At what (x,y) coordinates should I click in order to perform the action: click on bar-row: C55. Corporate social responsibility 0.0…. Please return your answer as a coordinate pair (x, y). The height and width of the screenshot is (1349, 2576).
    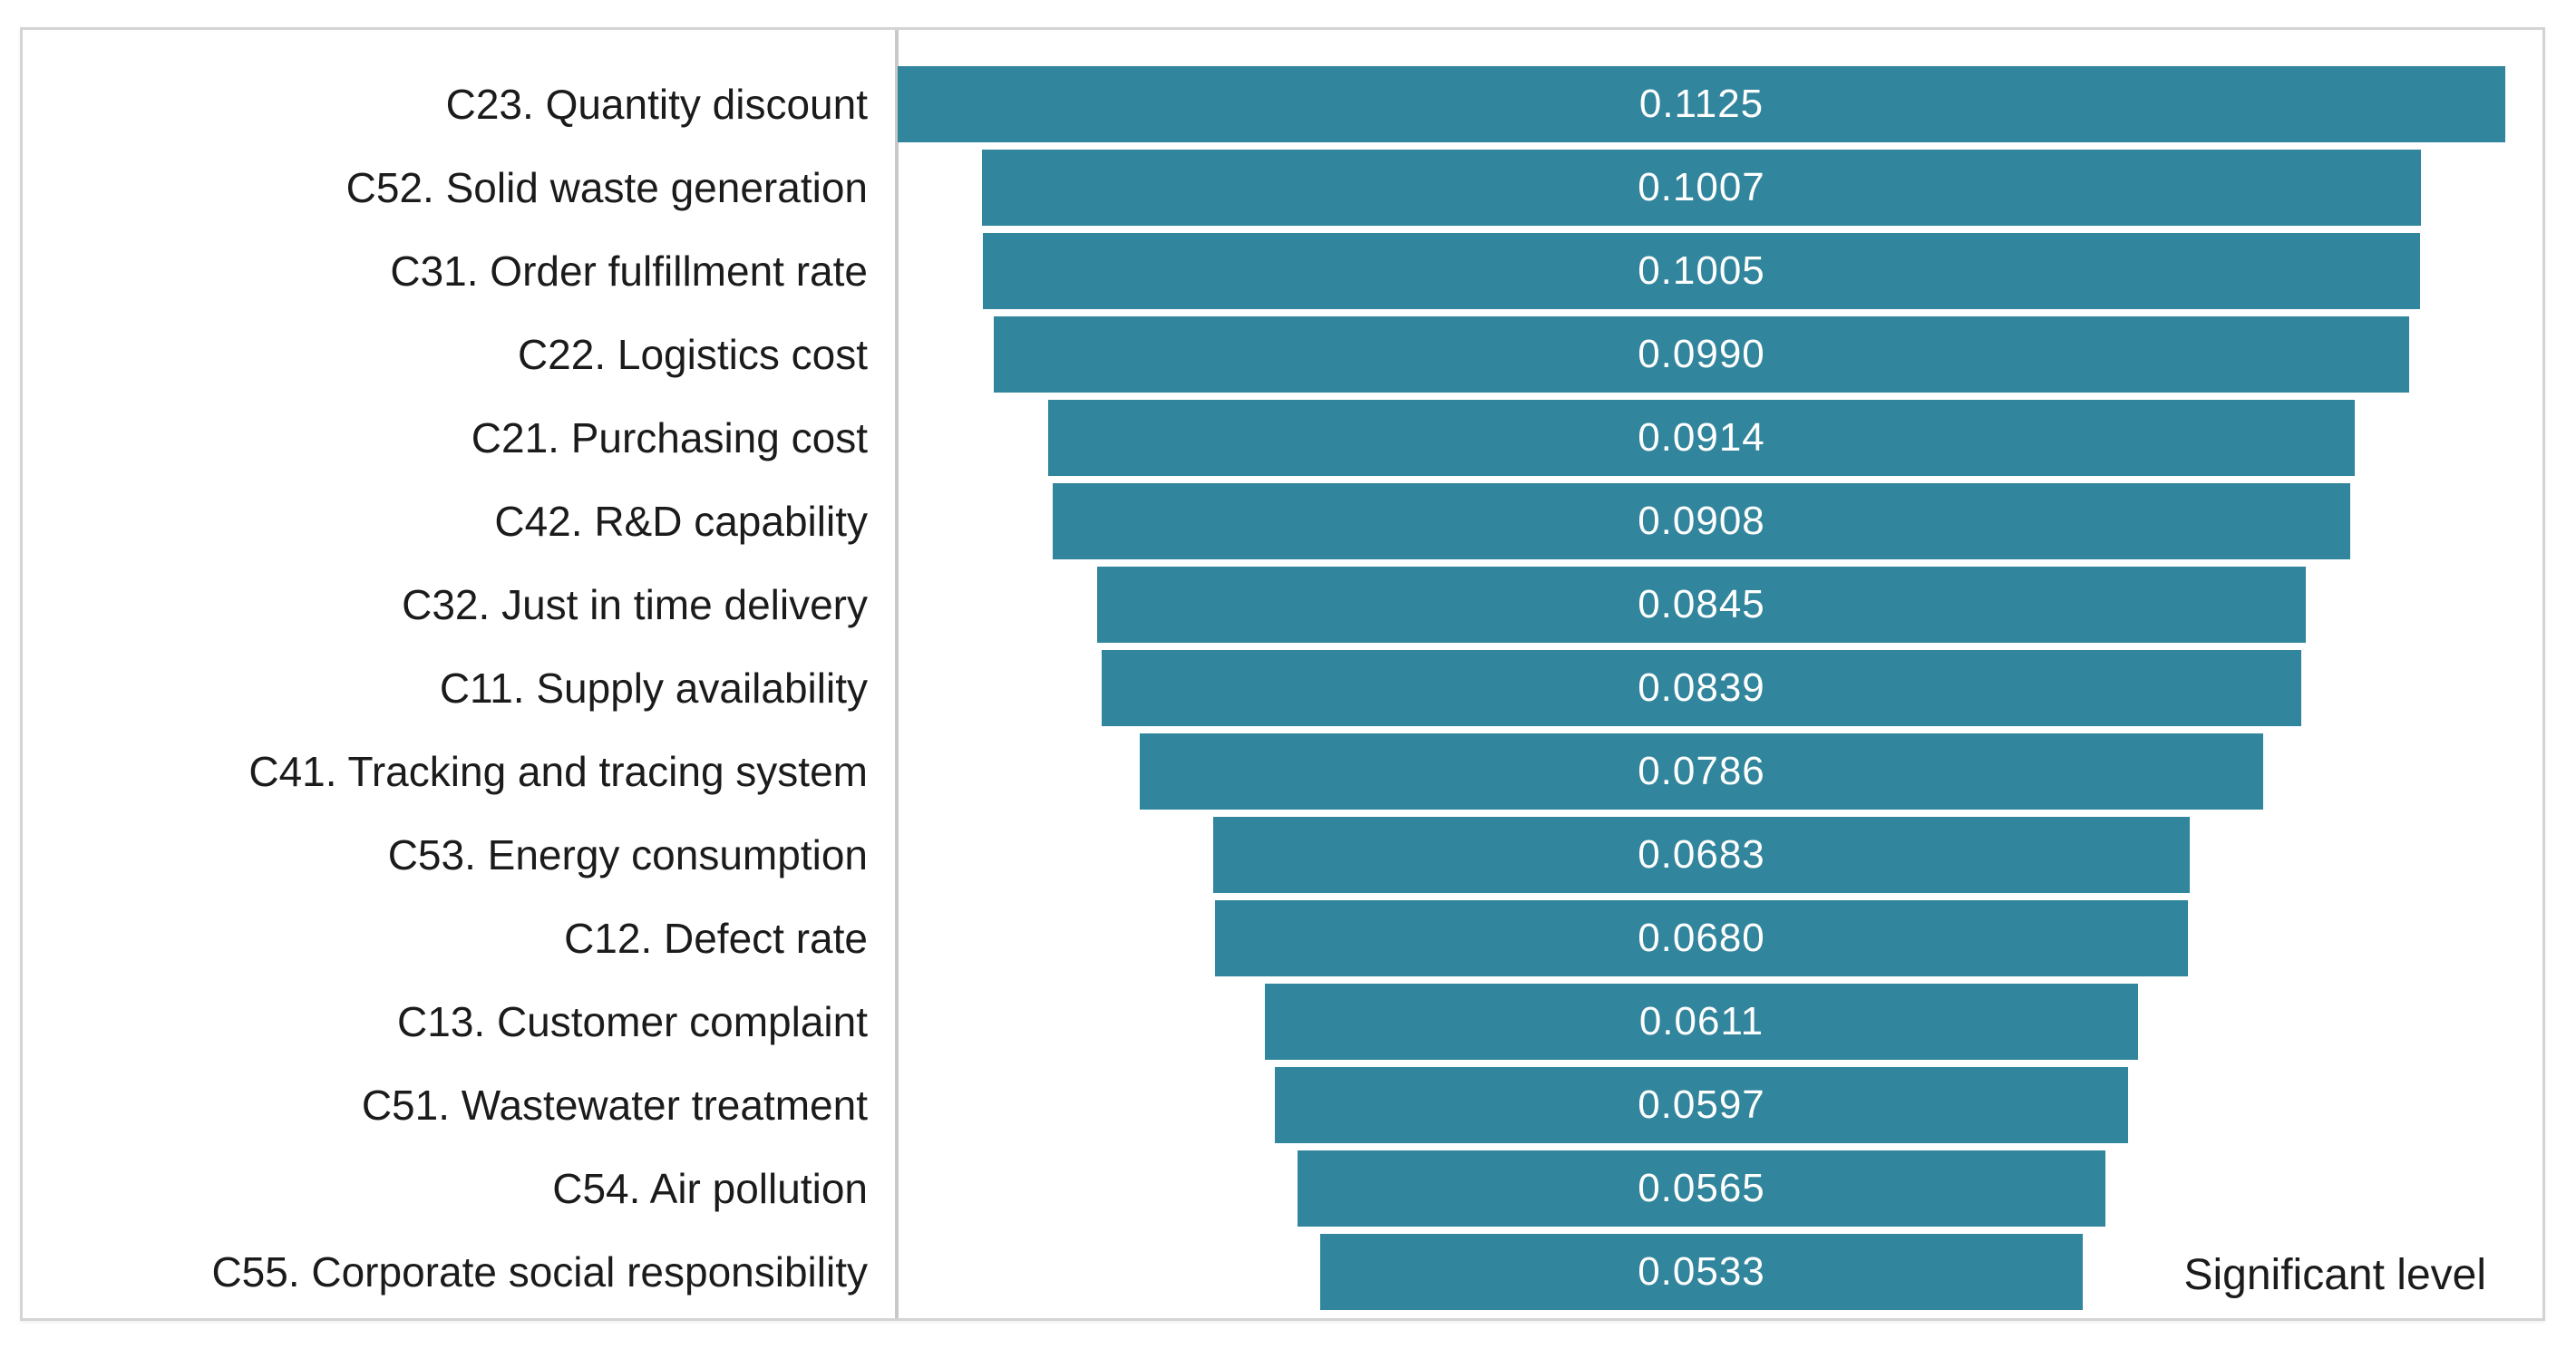
    Looking at the image, I should click on (1265, 1272).